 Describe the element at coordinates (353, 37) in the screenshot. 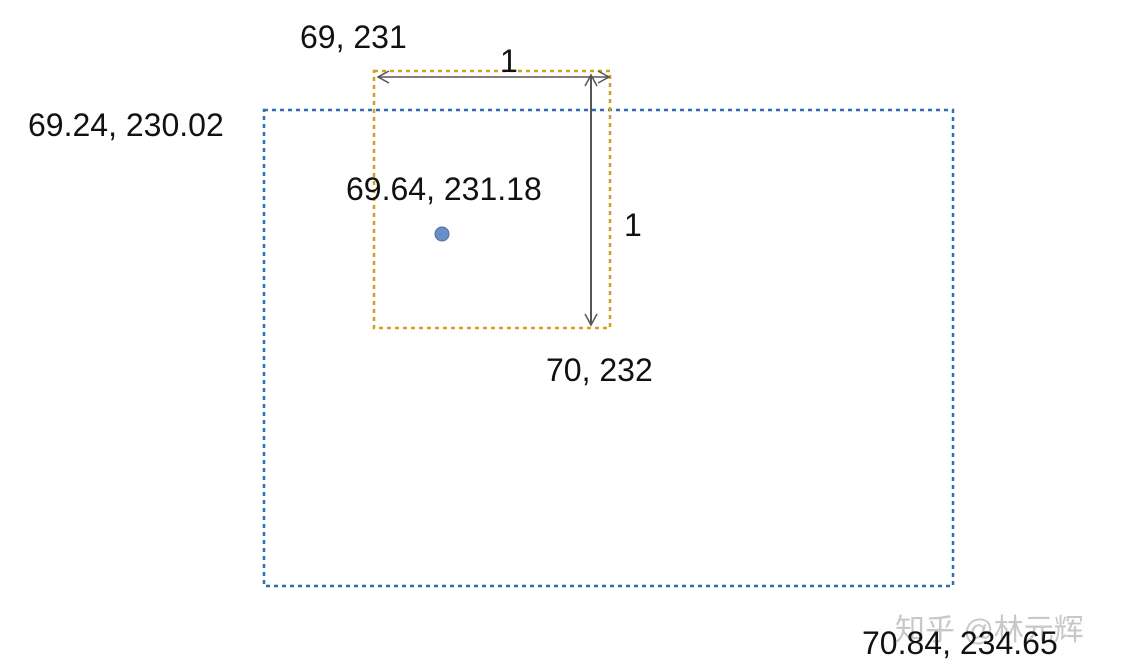

I see `pixel-box-top-left-label: 69, 231` at that location.